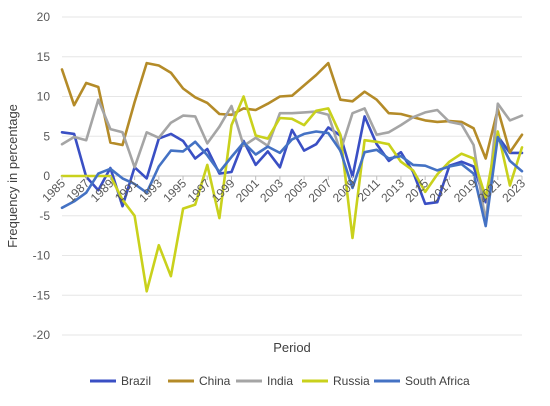 This screenshot has width=550, height=406. I want to click on y-axis-ticks: 20 15 10 5 0 -5 -10 -15 -20, so click(42, 176).